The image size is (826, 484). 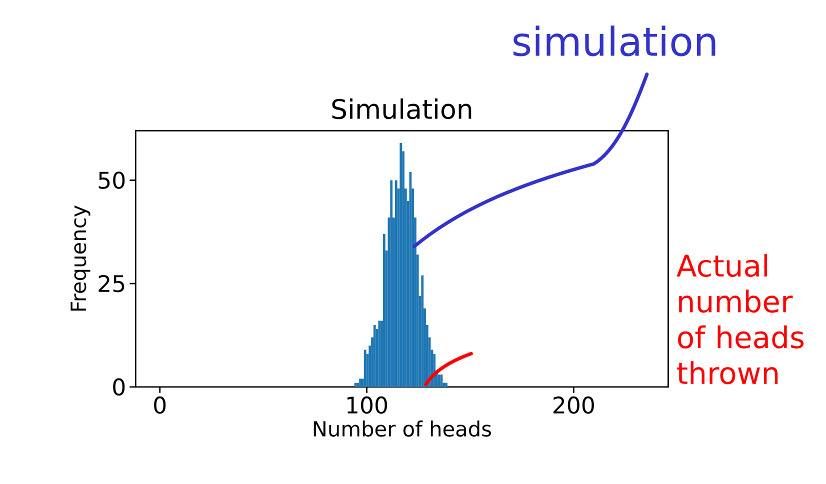 I want to click on annotation: simulation, so click(x=615, y=41).